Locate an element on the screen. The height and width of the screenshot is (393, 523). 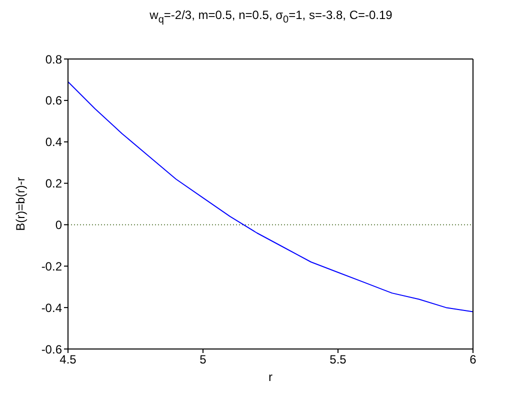
y-tick-label: -0.4 is located at coordinates (51, 307).